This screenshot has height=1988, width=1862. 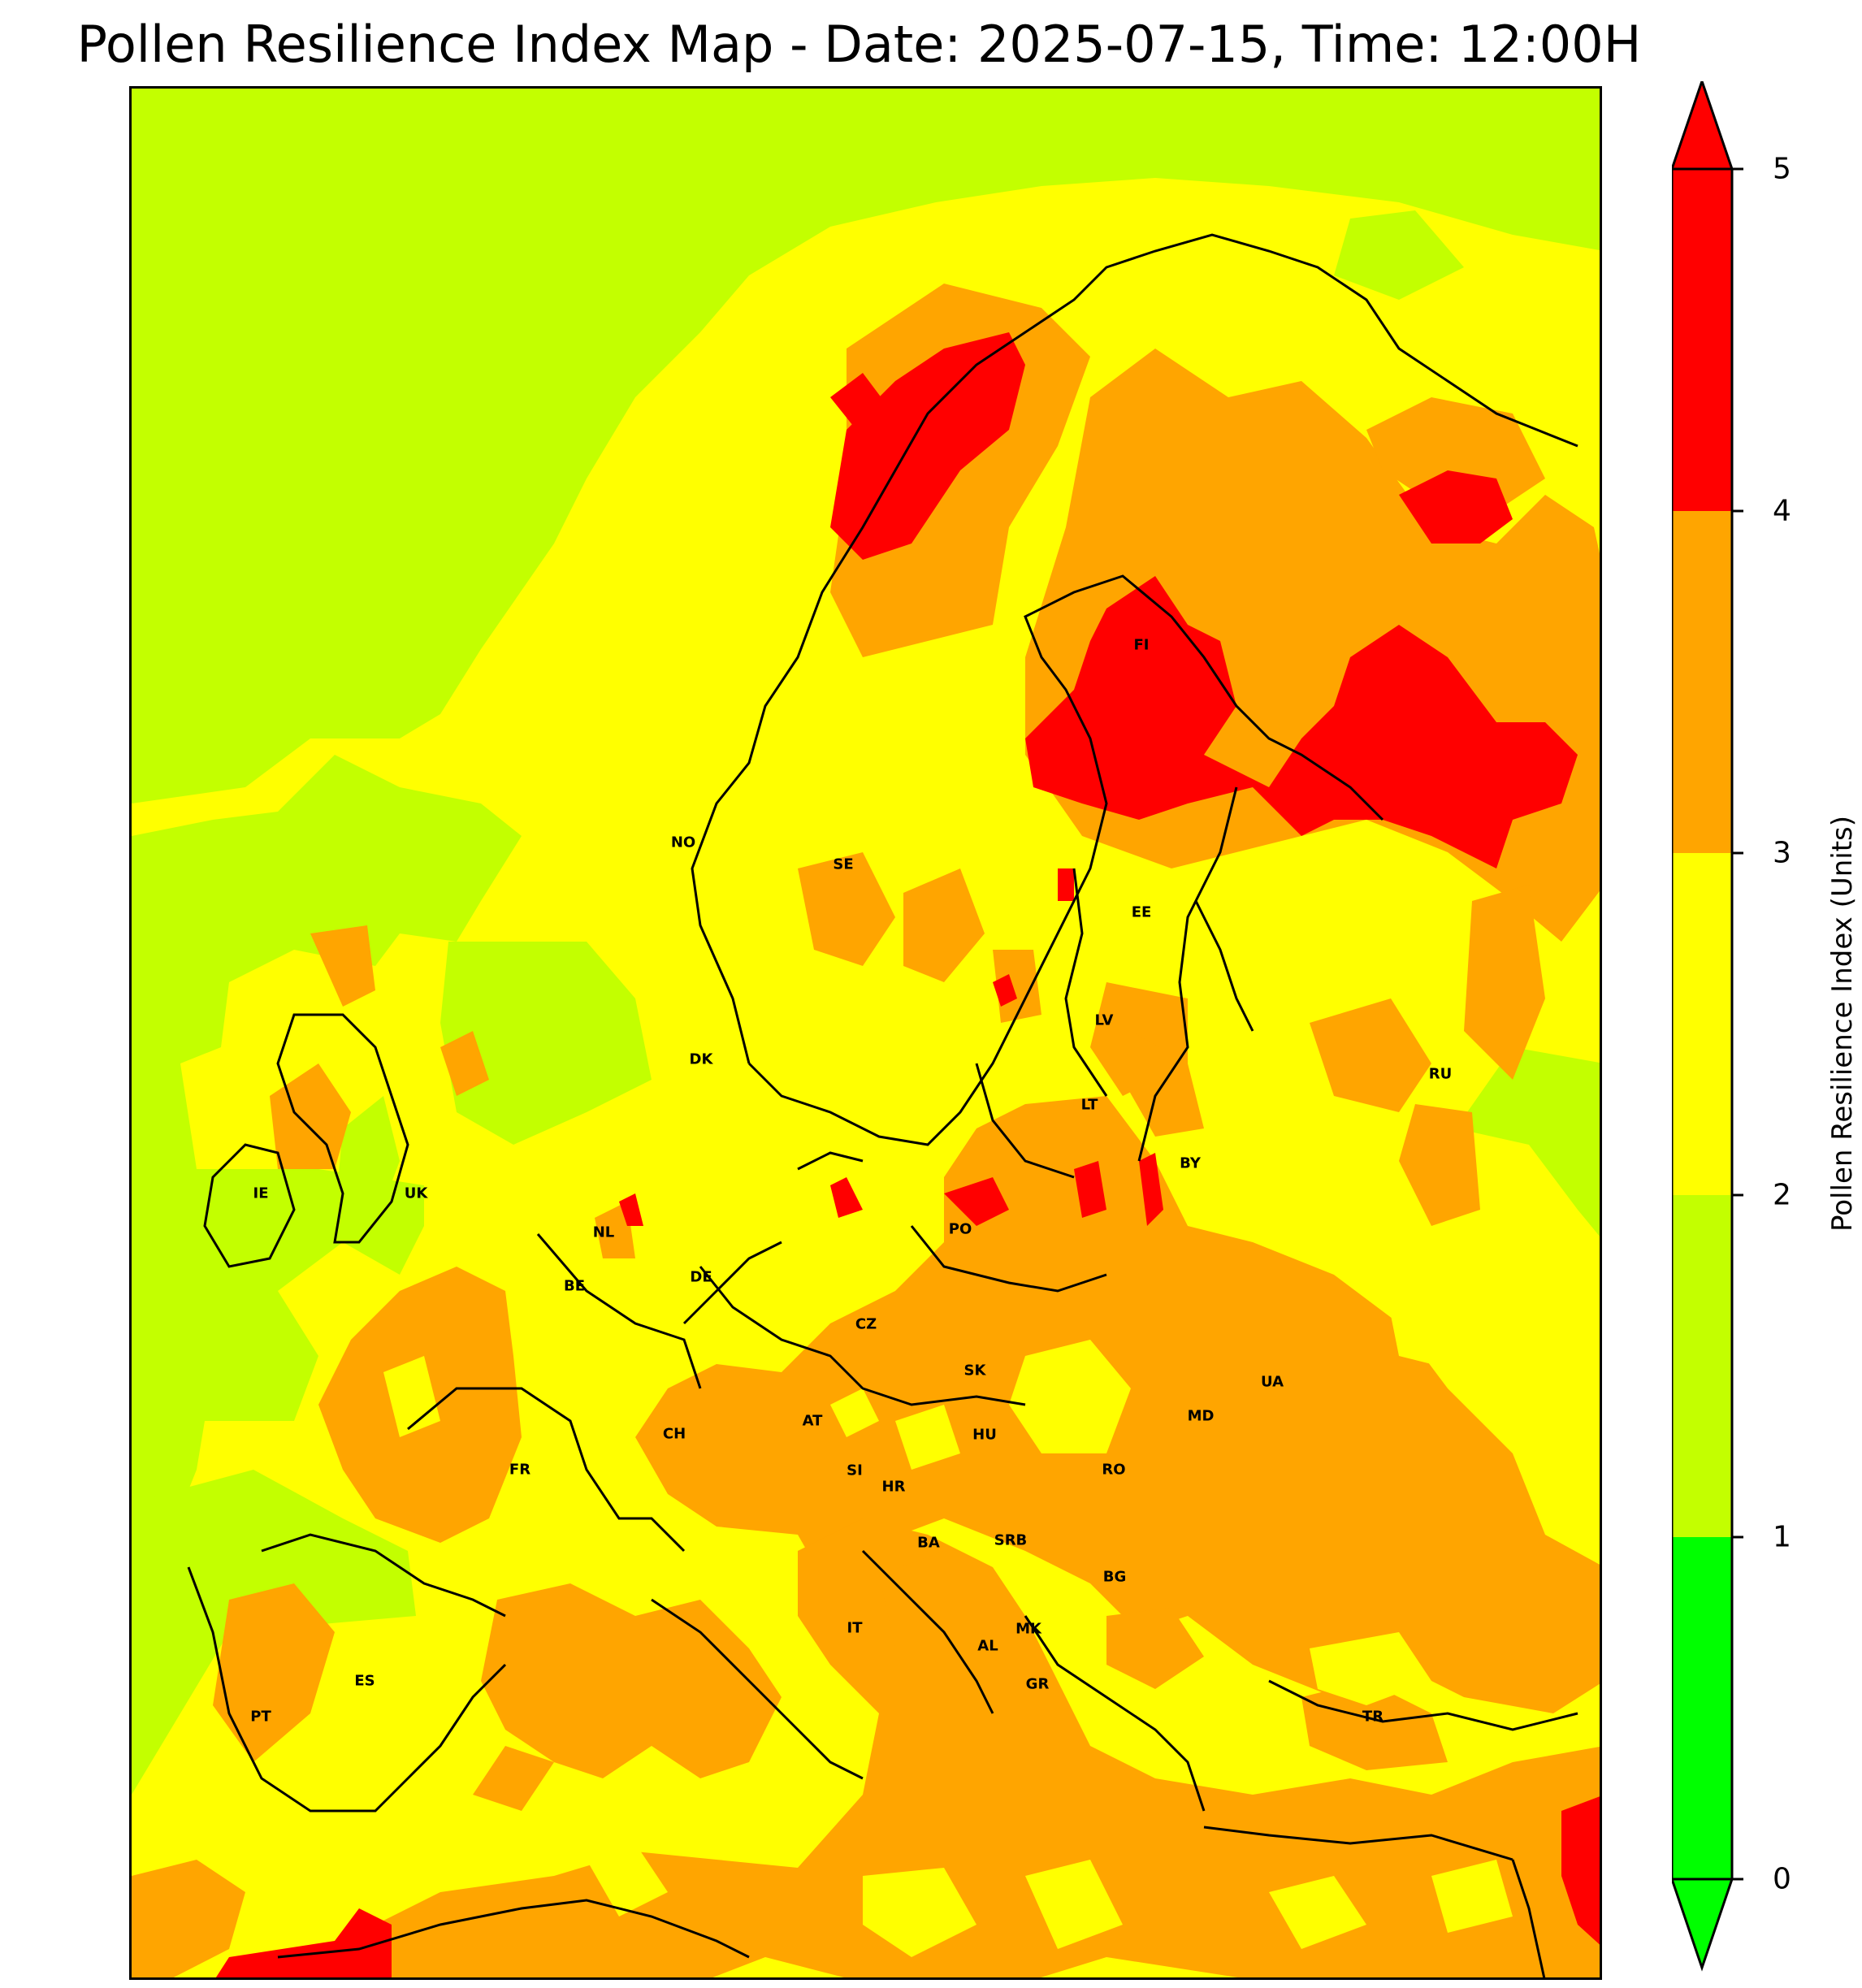 I want to click on country-label-ee: EE, so click(x=1141, y=912).